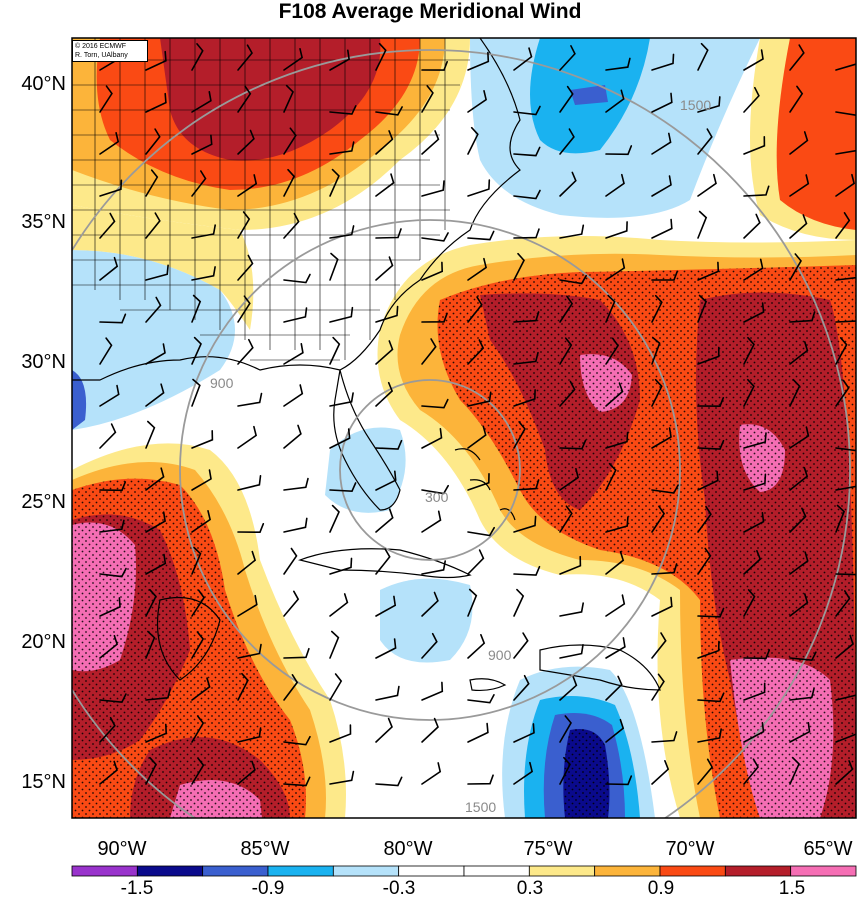 The image size is (860, 900). What do you see at coordinates (661, 888) in the screenshot?
I see `colorbar-label: 0.9` at bounding box center [661, 888].